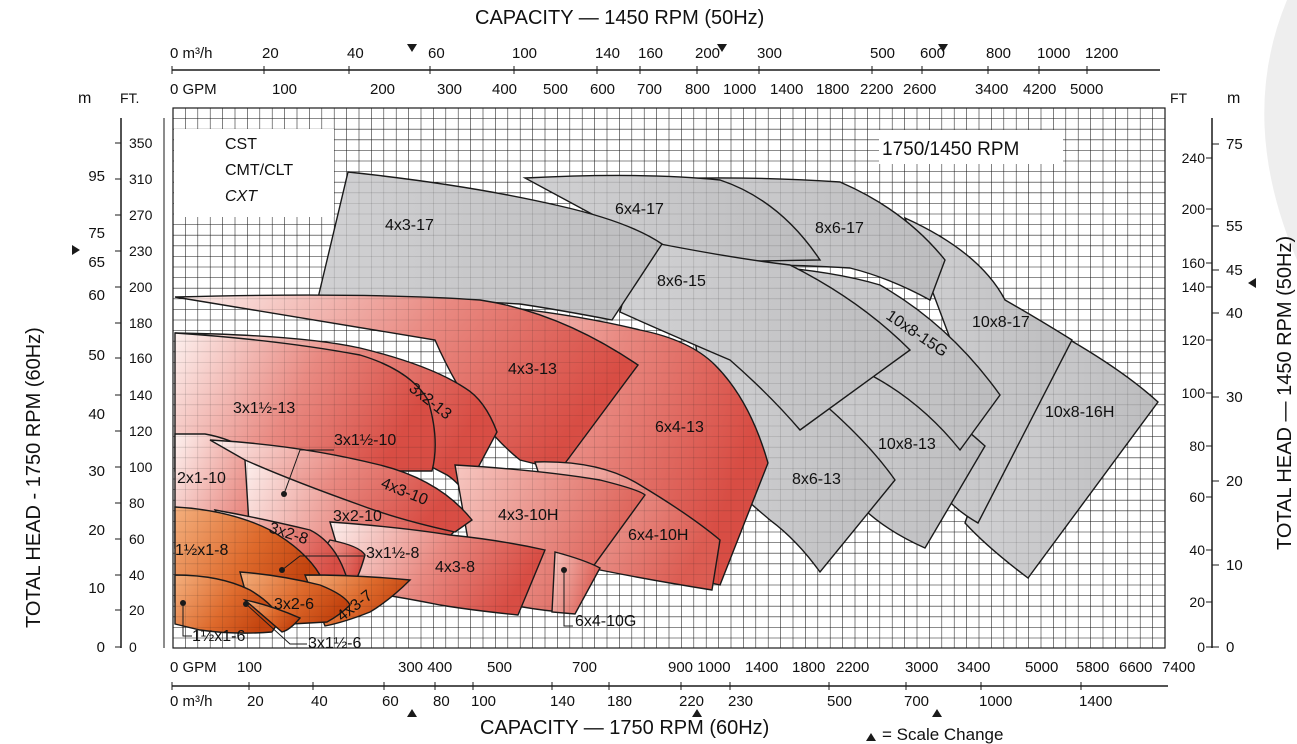 The image size is (1297, 744). I want to click on right-ft-tick: 200, so click(1194, 209).